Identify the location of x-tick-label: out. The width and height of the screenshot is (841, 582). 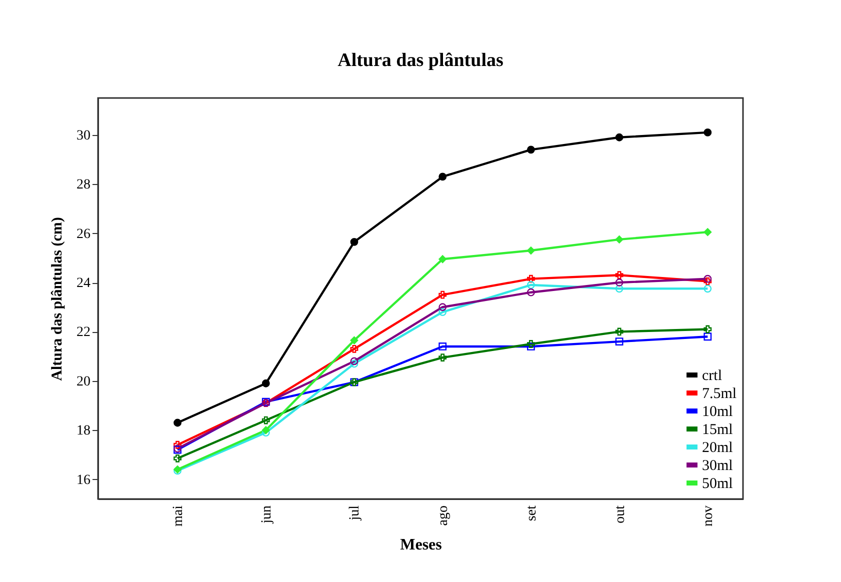
(620, 514).